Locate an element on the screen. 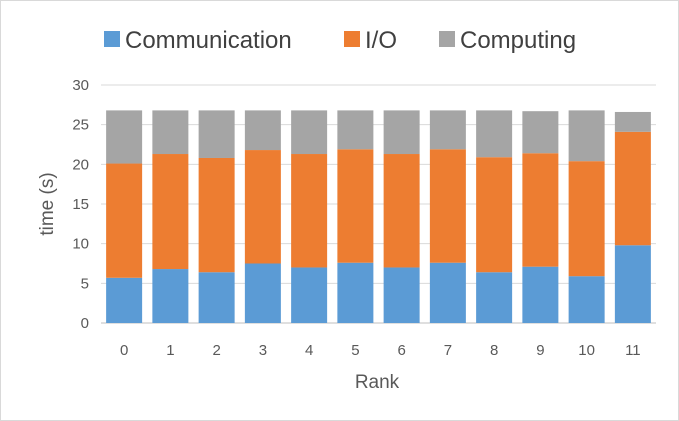 Image resolution: width=679 pixels, height=421 pixels. x-tick-label: 5 is located at coordinates (355, 350).